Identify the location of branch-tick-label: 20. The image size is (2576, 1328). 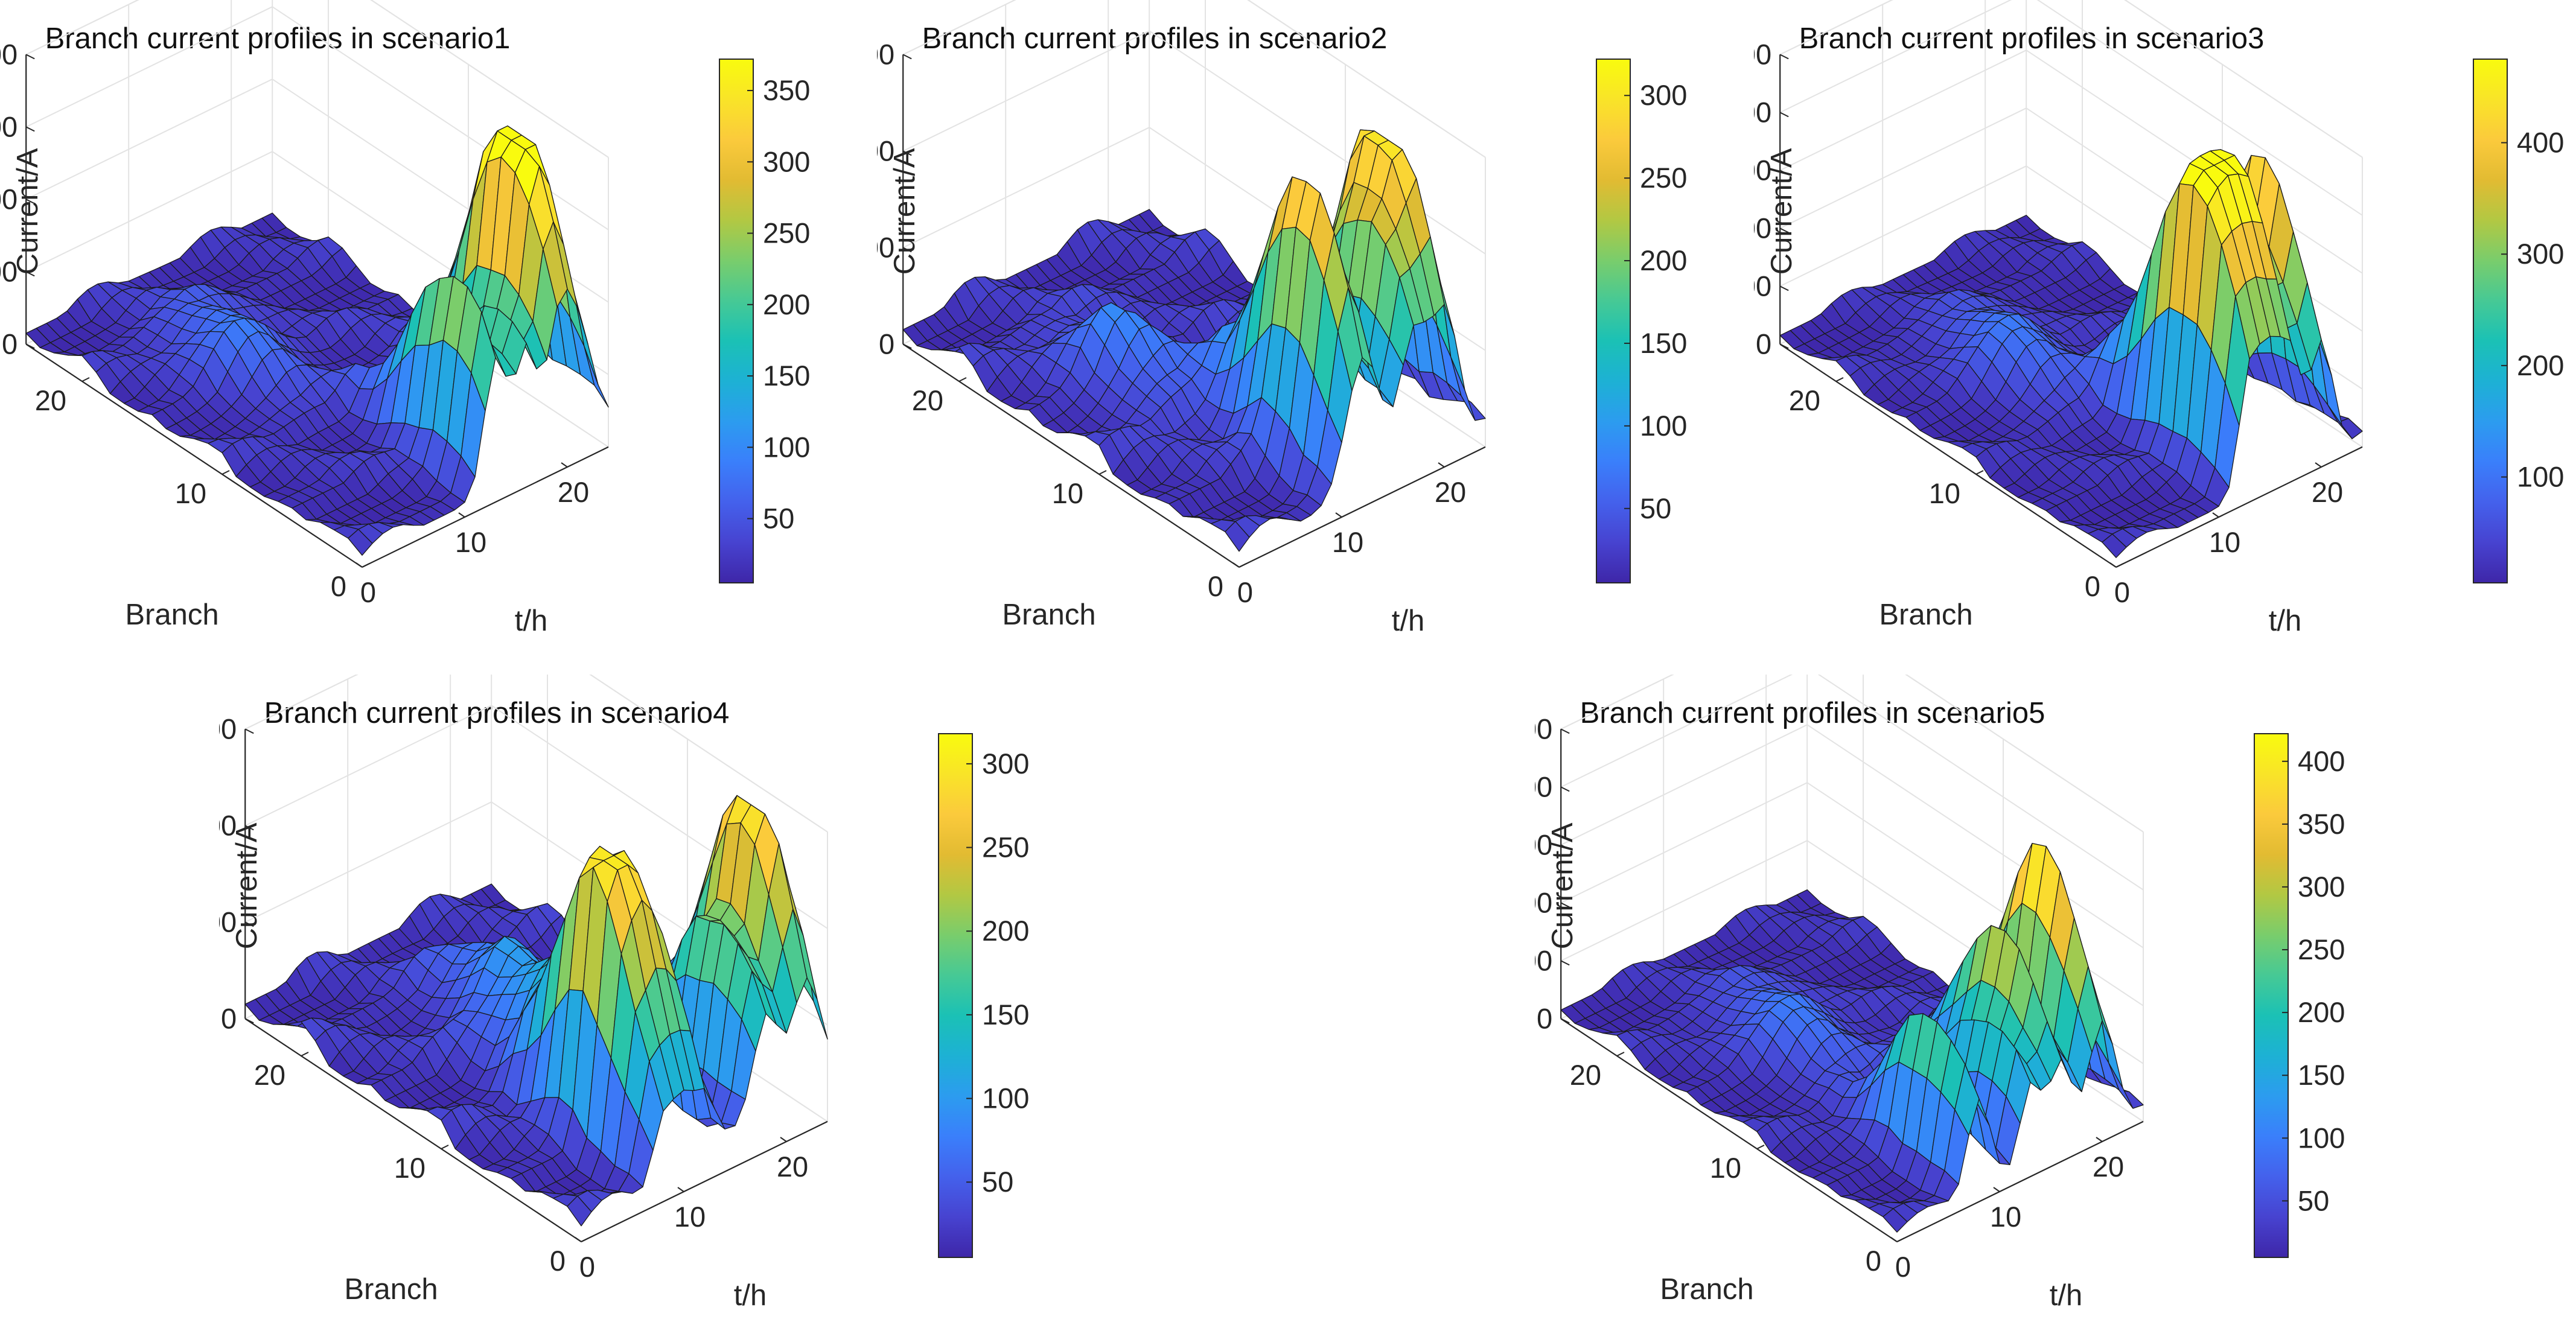
(269, 1075).